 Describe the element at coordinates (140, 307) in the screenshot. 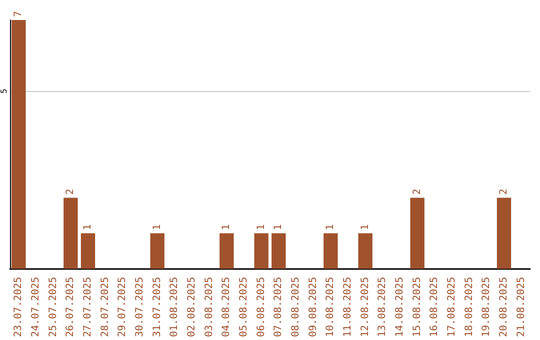

I see `x-tick-label: 30.07.2025` at that location.